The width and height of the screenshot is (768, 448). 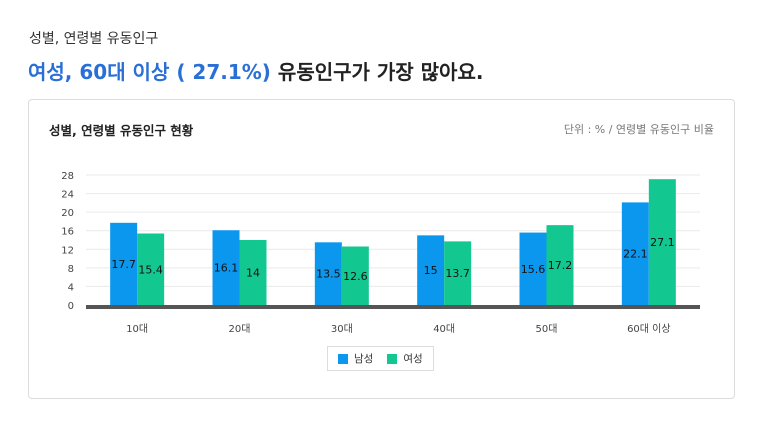 I want to click on bar-value-label: 17.2, so click(x=560, y=265).